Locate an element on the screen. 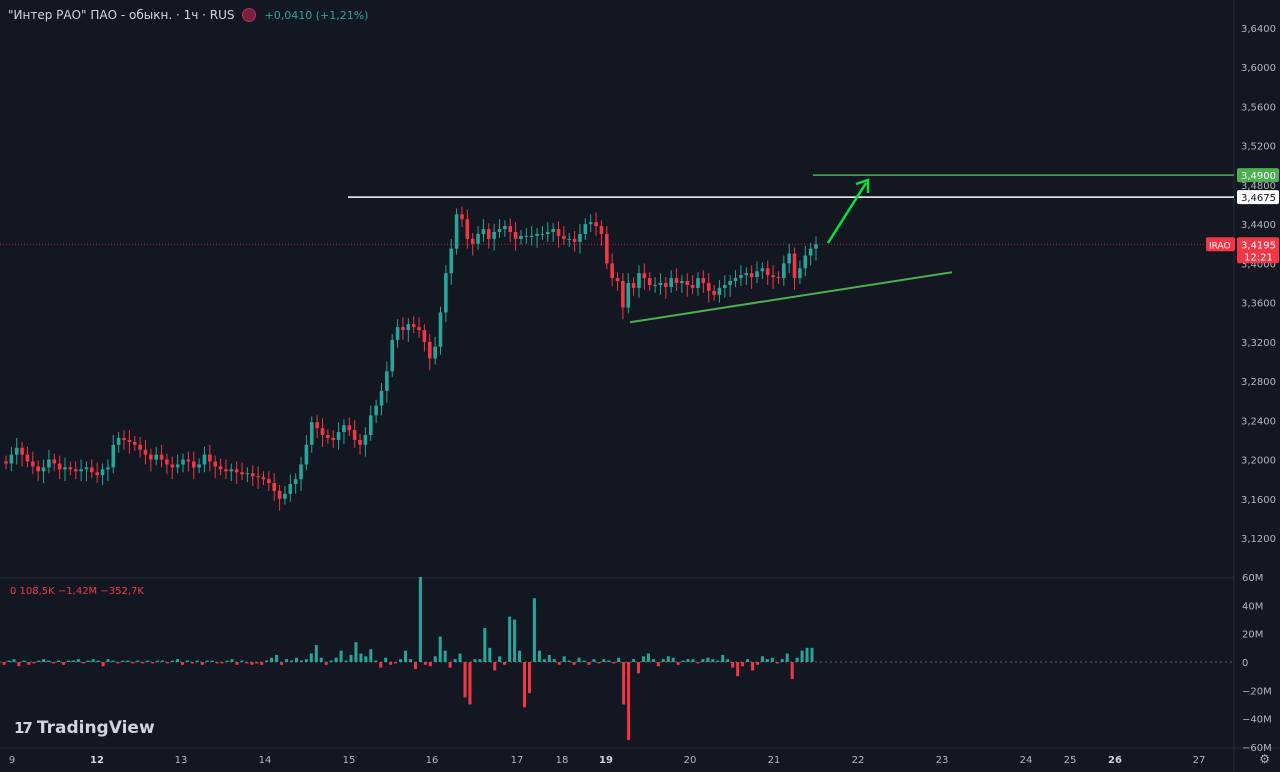 The width and height of the screenshot is (1280, 772). time-tick-label: 25 is located at coordinates (1070, 760).